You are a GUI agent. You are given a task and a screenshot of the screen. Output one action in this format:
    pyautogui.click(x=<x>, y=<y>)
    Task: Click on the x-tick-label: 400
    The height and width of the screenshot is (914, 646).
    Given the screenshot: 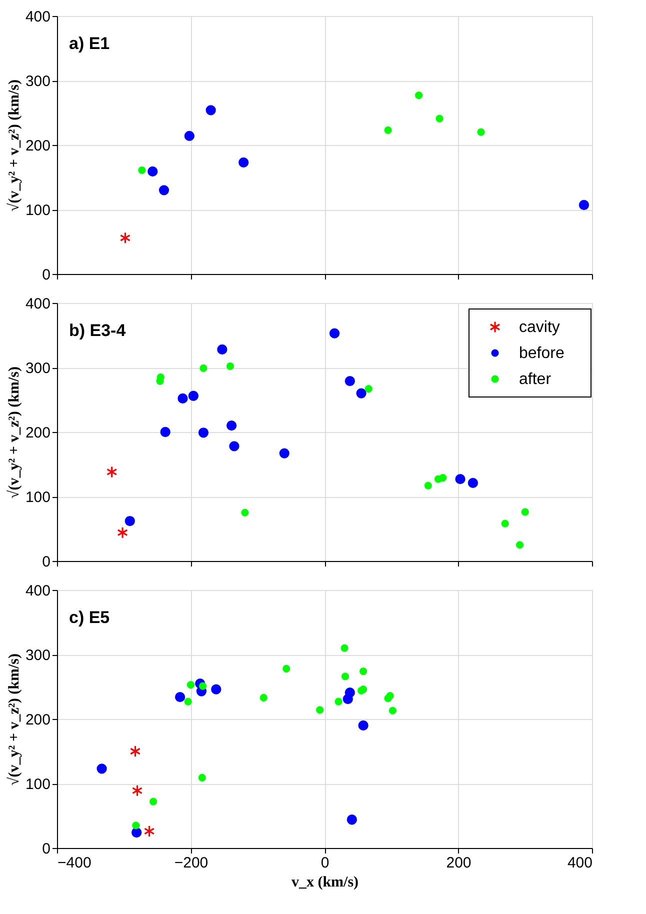 What is the action you would take?
    pyautogui.click(x=579, y=863)
    